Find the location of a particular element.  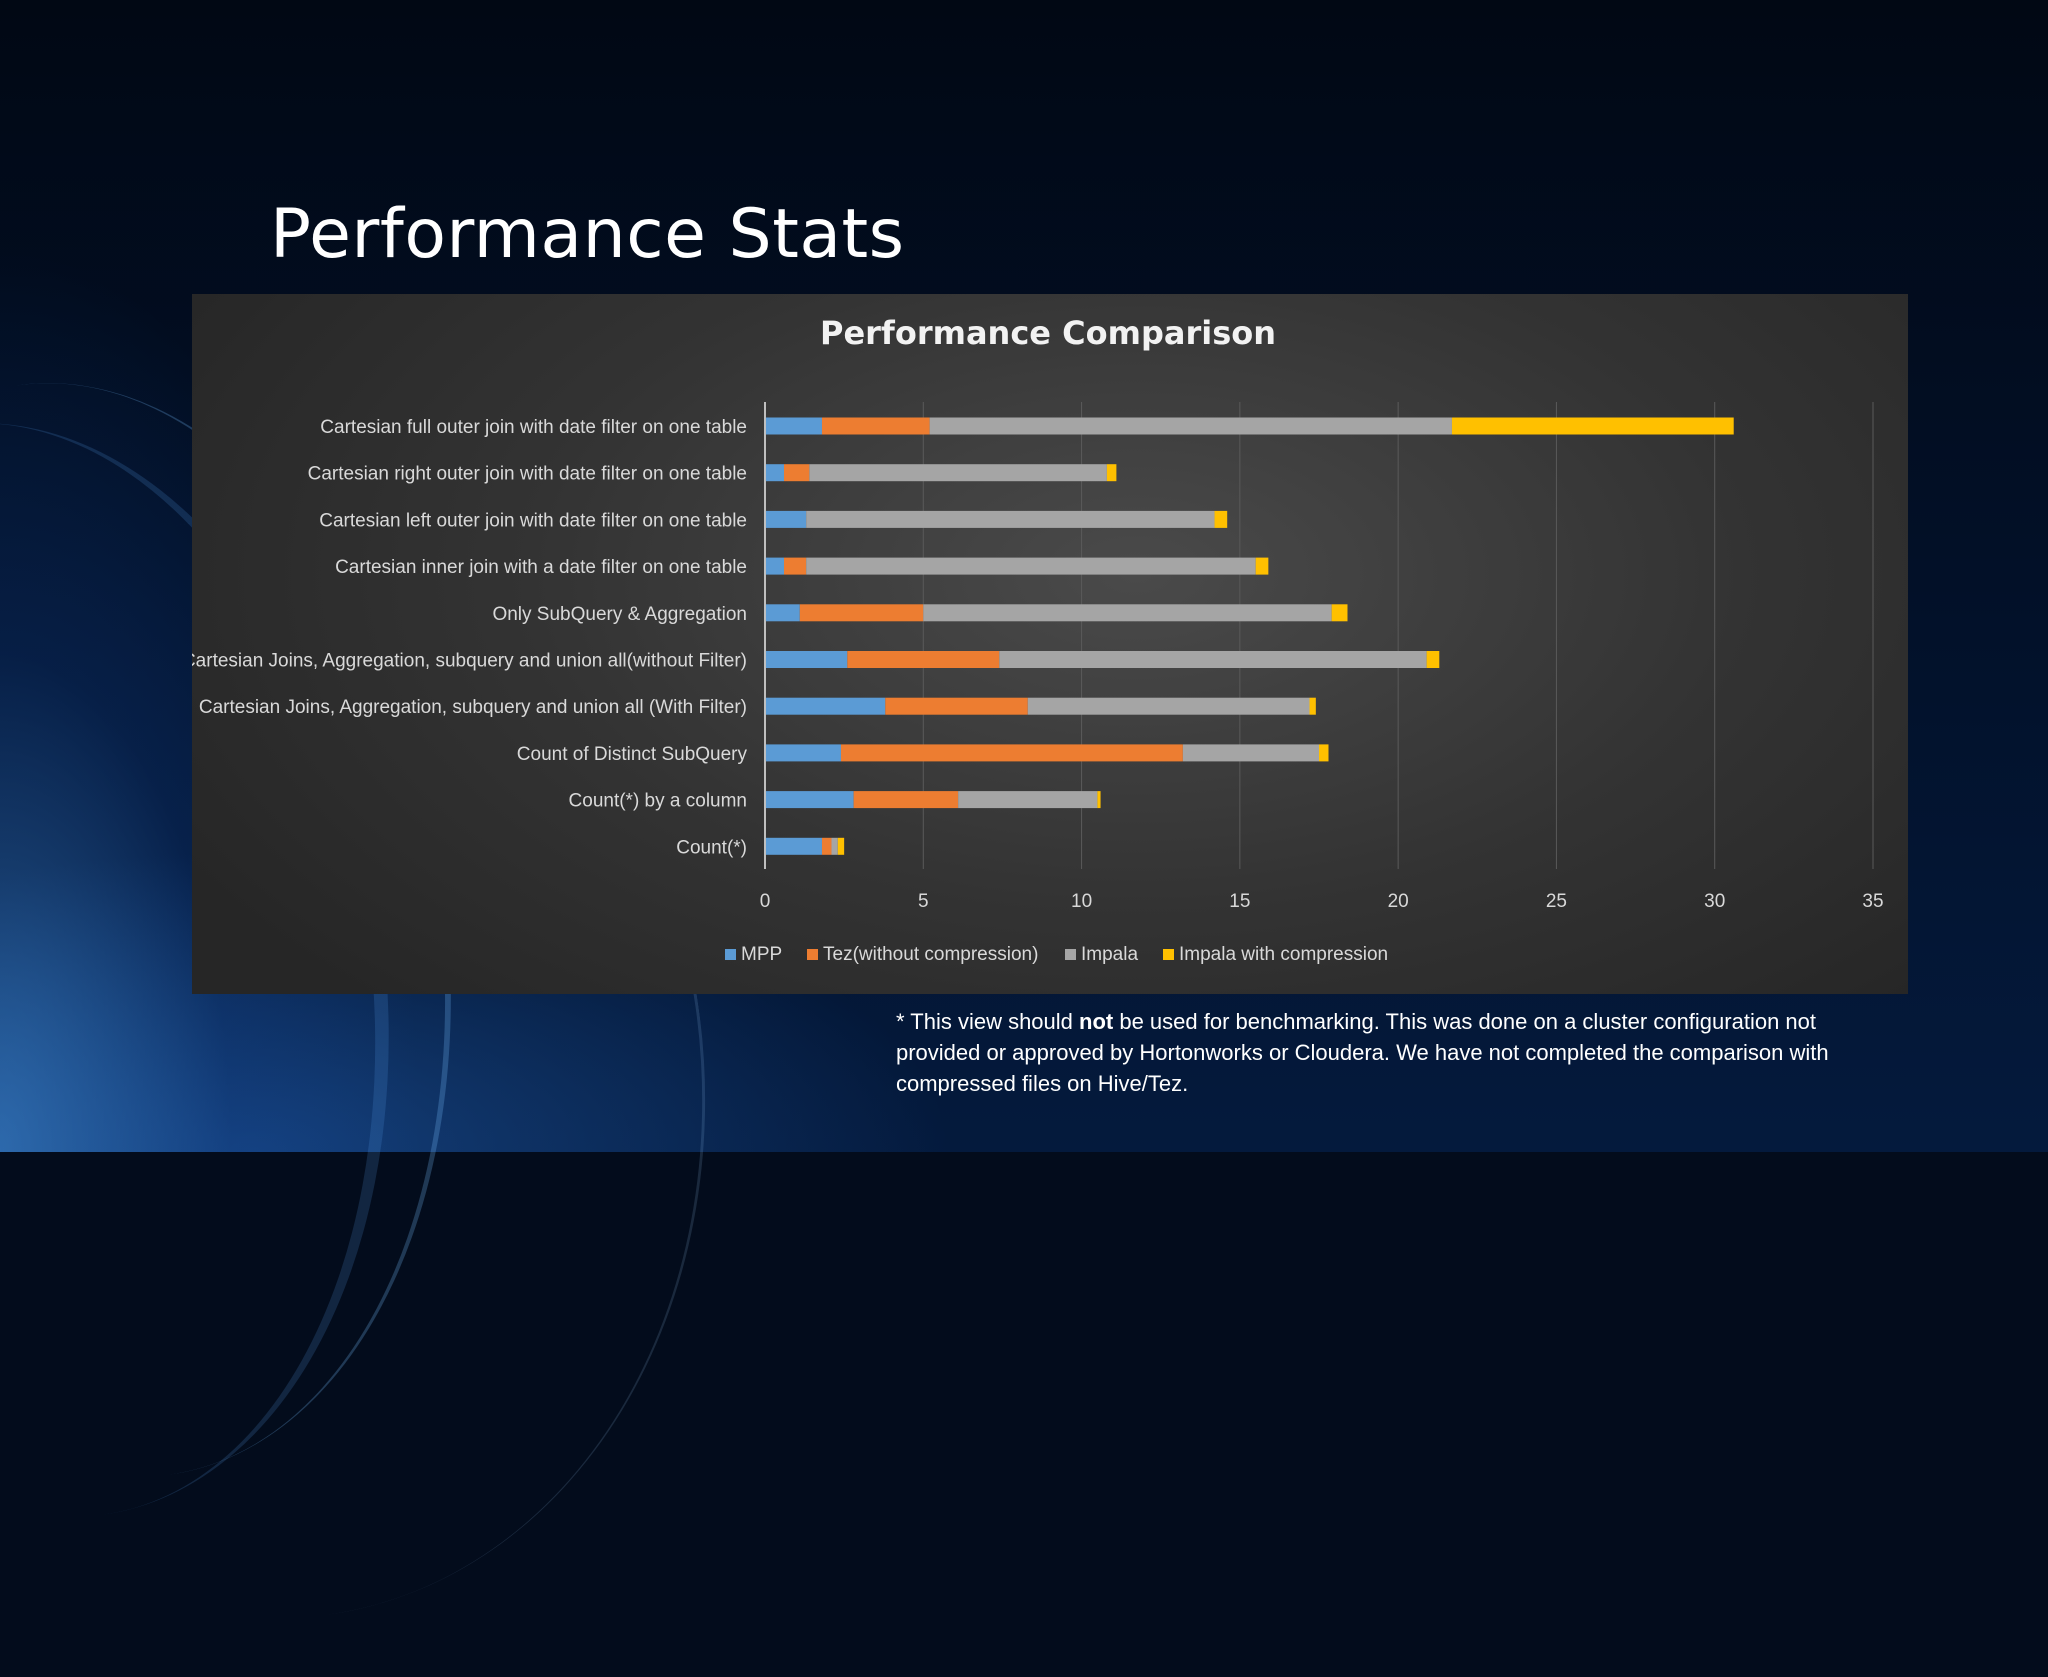

category-label: Count of Distinct SubQuery is located at coordinates (632, 754).